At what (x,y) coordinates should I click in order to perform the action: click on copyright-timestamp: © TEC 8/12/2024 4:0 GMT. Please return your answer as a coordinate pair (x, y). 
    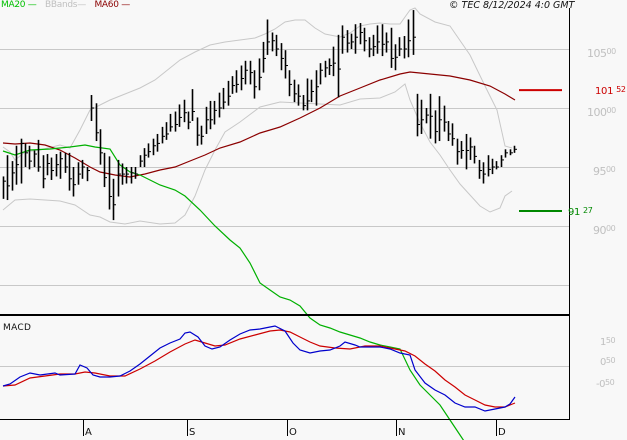
    Looking at the image, I should click on (512, 5).